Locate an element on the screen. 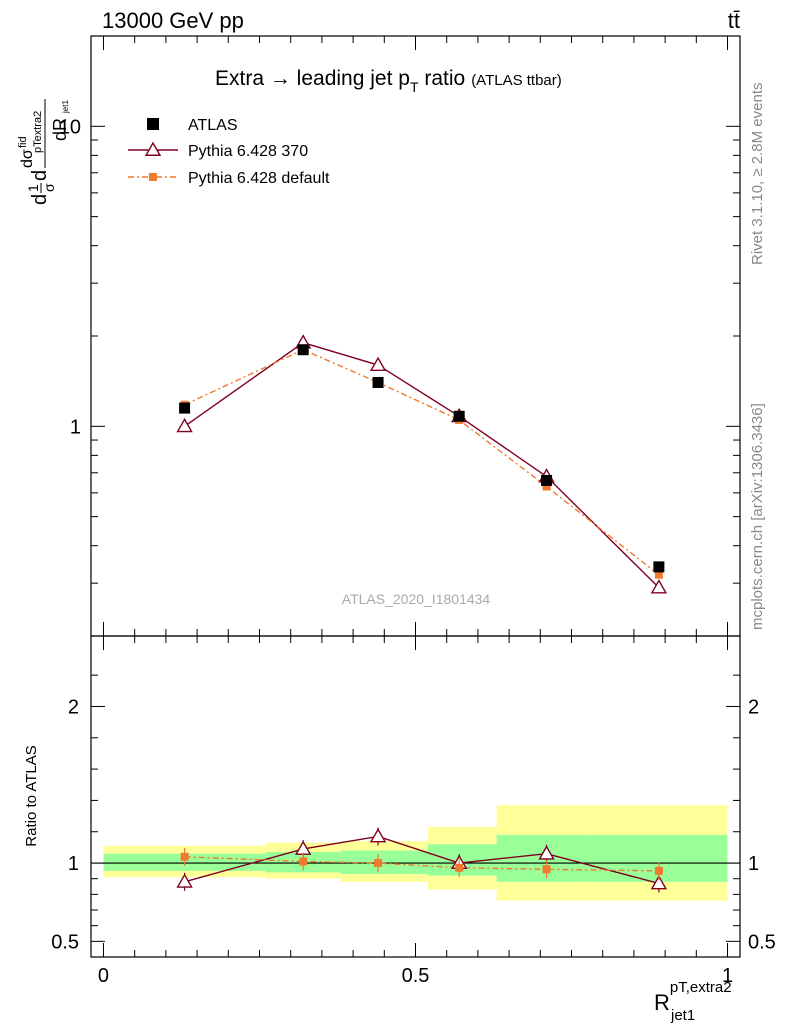 The image size is (786, 1024). x-tick-label: 0 is located at coordinates (103, 976).